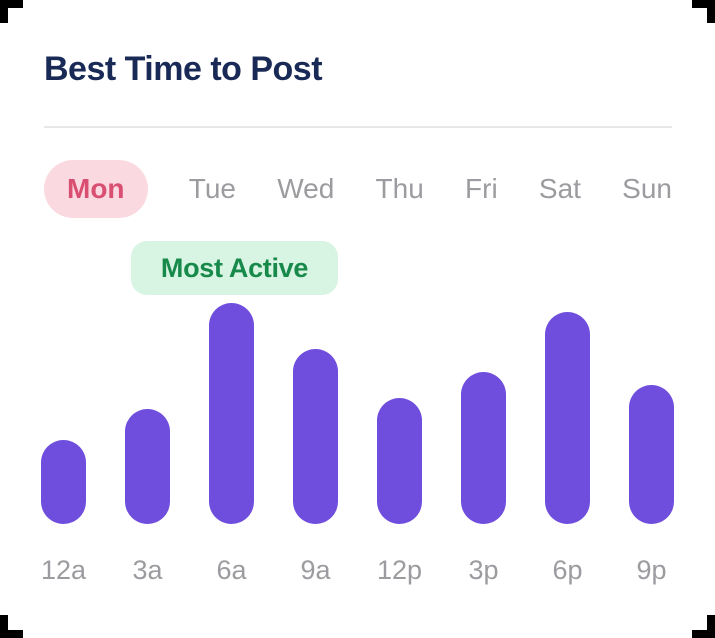  Describe the element at coordinates (315, 570) in the screenshot. I see `hour-label: 9a` at that location.